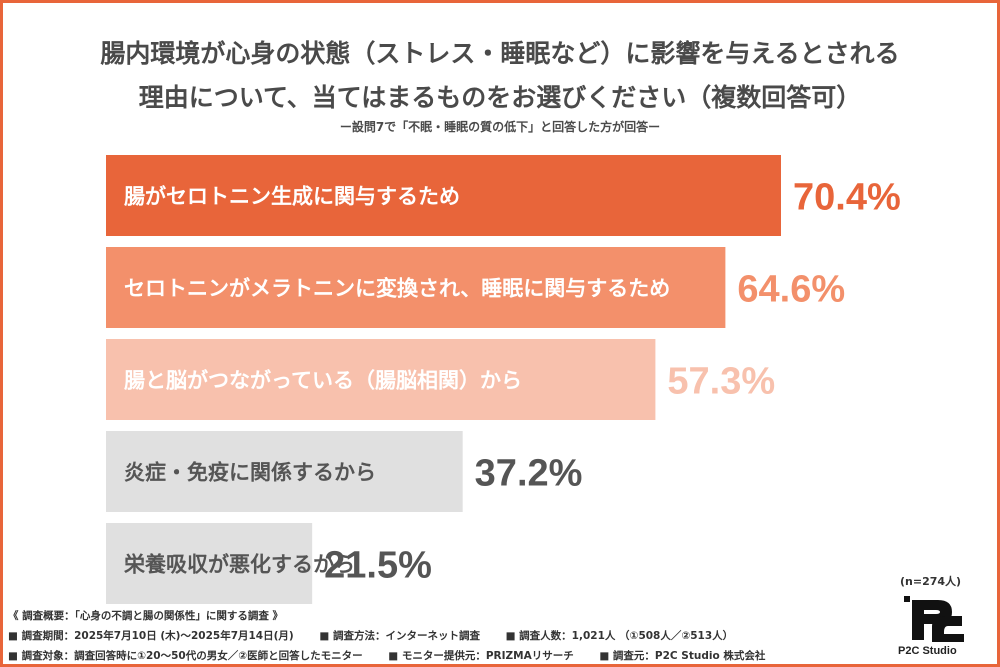 This screenshot has height=667, width=1000. What do you see at coordinates (619, 636) in the screenshot?
I see `footer-count: ■ 調査人数：1,021人 （①508人／②513人）` at bounding box center [619, 636].